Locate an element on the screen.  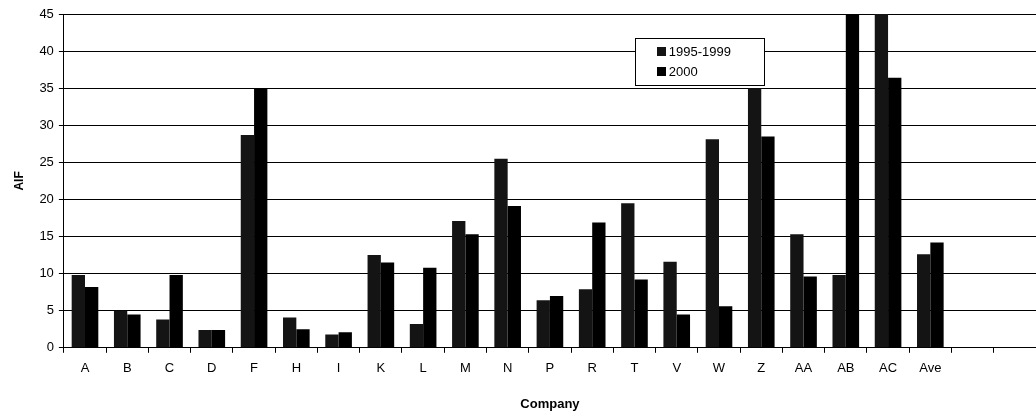
x-tick-label: AA is located at coordinates (803, 368).